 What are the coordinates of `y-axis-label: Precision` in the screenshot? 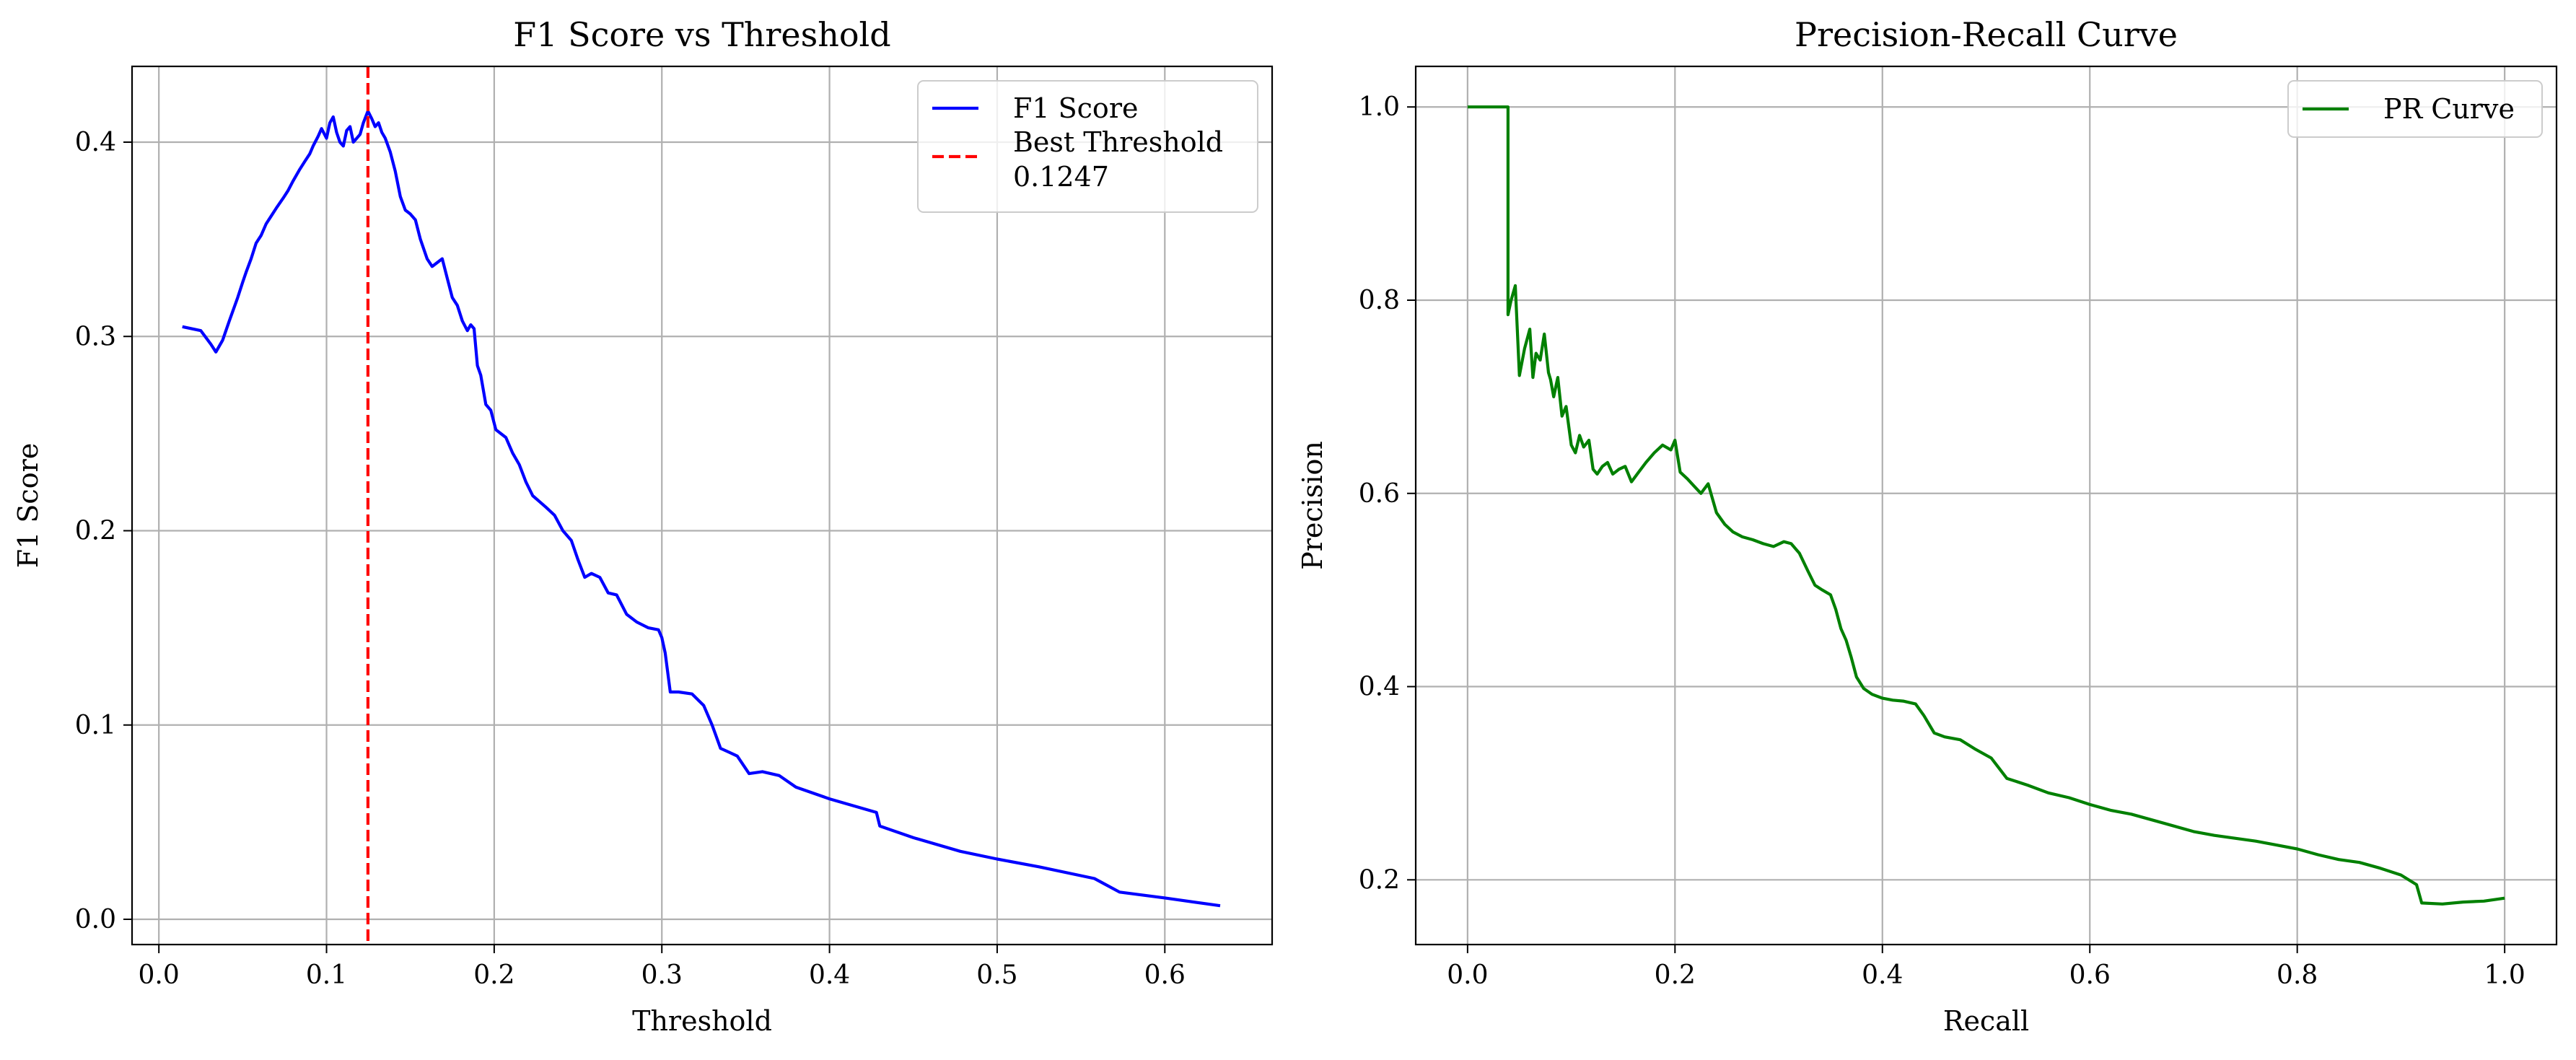 It's located at (1312, 505).